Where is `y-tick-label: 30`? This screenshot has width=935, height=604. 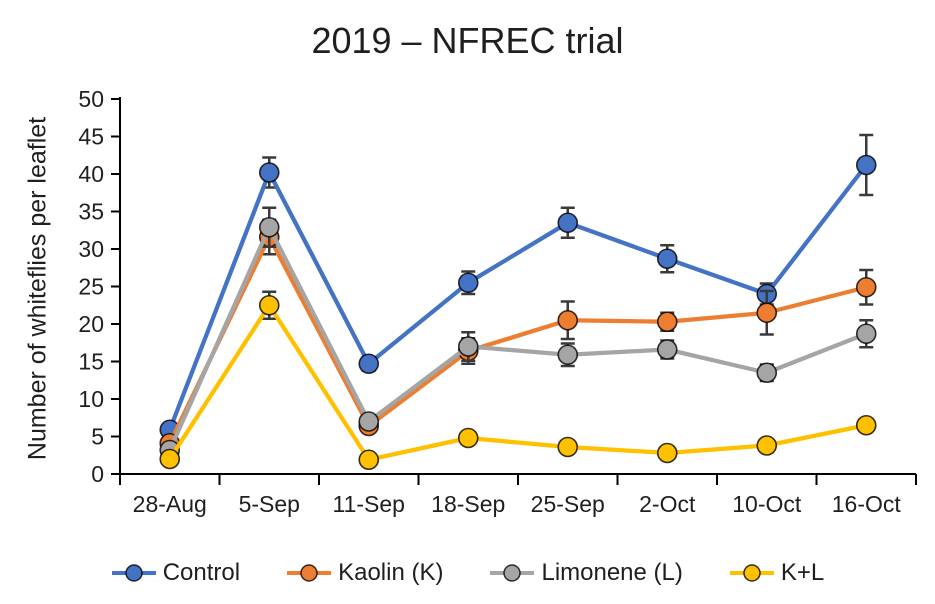 y-tick-label: 30 is located at coordinates (91, 249).